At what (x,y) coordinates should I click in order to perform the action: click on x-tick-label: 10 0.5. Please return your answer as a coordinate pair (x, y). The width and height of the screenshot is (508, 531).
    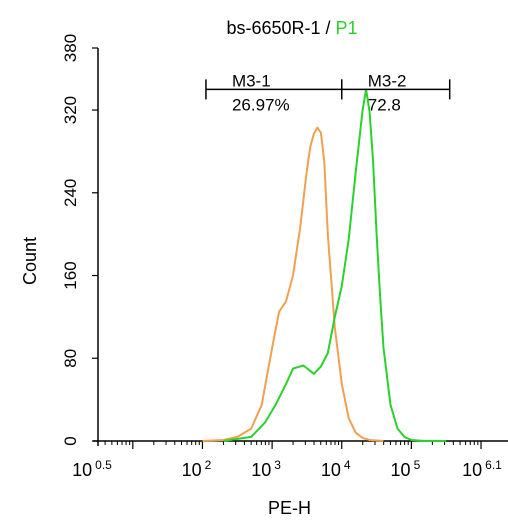
    Looking at the image, I should click on (92, 469).